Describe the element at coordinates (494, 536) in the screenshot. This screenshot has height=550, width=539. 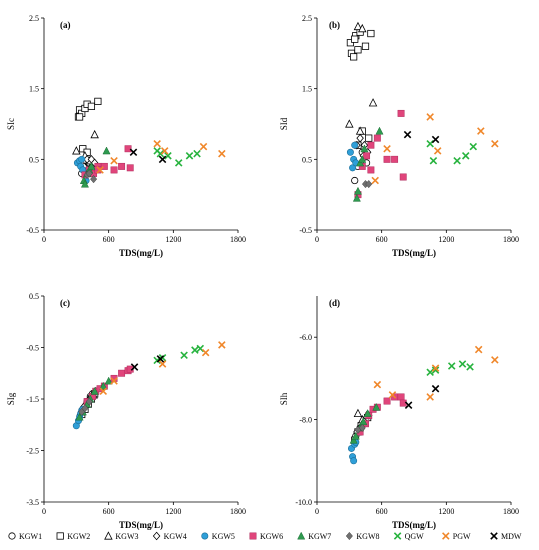
I see `legend-marker-mdw` at that location.